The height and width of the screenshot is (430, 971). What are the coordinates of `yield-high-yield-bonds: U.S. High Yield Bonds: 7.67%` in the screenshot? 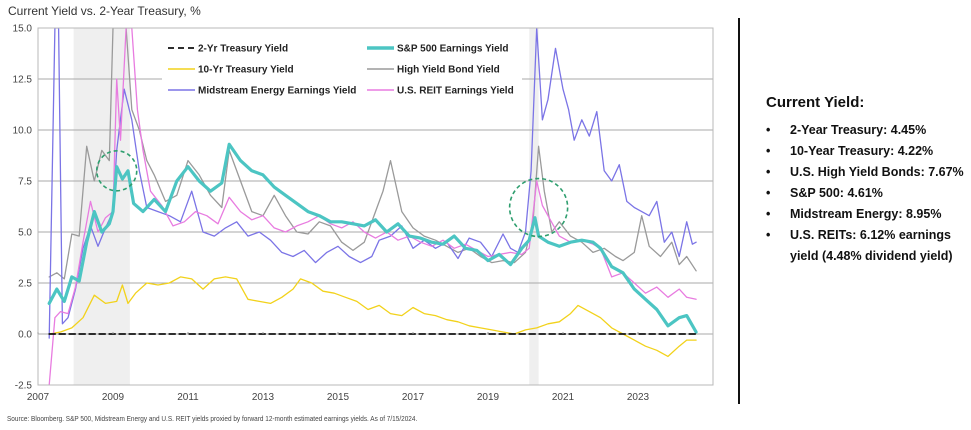 It's located at (877, 172).